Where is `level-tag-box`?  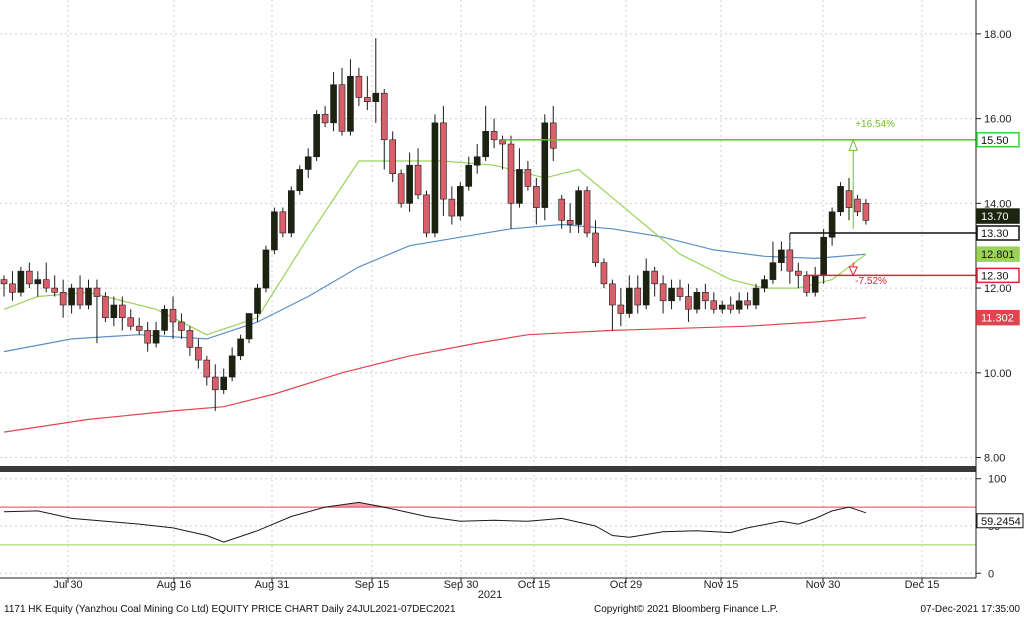
level-tag-box is located at coordinates (998, 275).